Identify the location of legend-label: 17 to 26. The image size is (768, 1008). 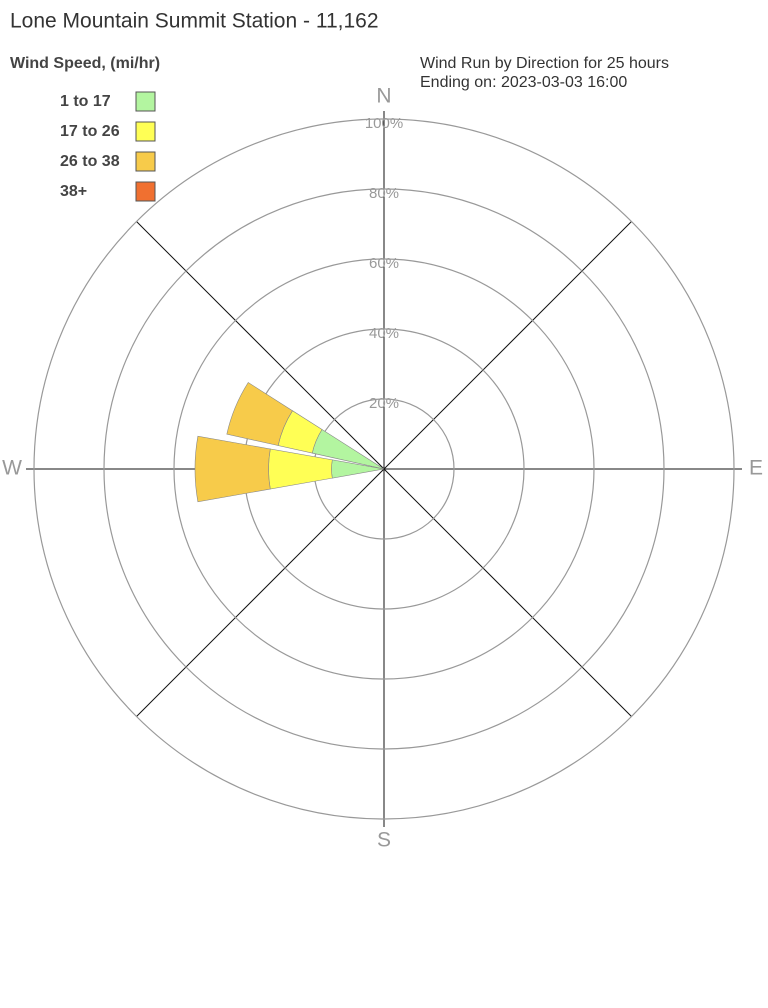
(90, 131).